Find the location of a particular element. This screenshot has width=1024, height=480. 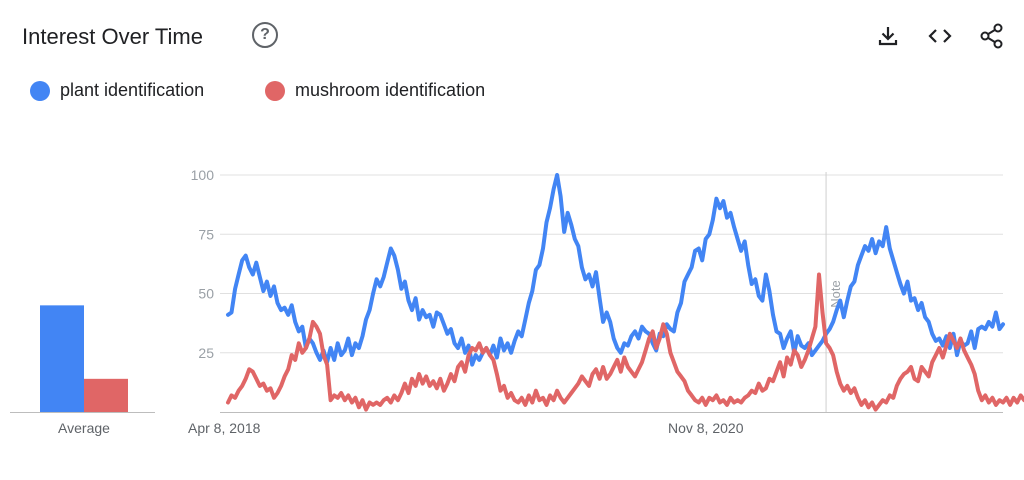

xtick-label-1: Nov 8, 2020 is located at coordinates (706, 428).